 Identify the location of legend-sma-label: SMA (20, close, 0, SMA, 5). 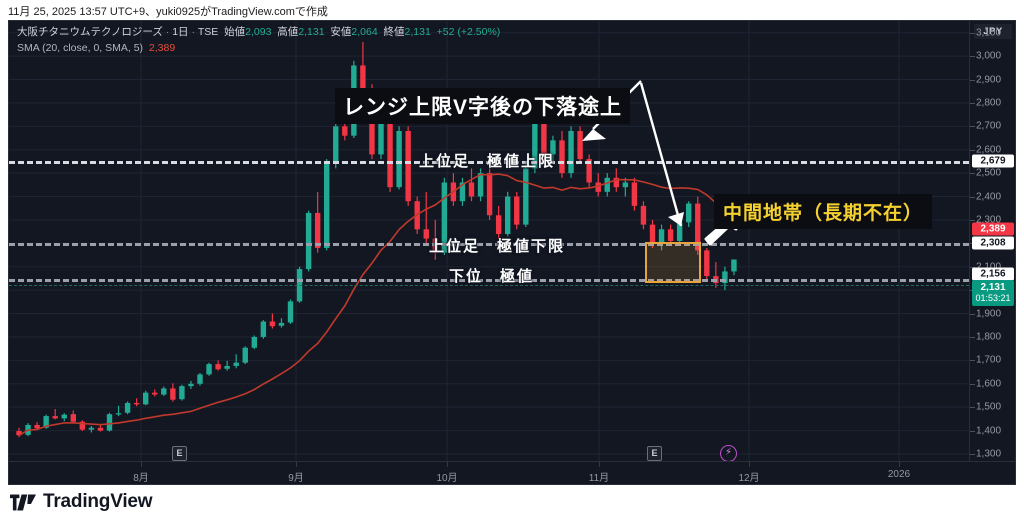
(80, 48).